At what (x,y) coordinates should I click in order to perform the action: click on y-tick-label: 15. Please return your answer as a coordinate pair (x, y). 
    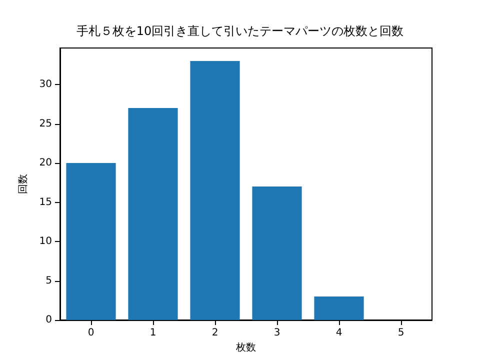
    Looking at the image, I should click on (45, 202).